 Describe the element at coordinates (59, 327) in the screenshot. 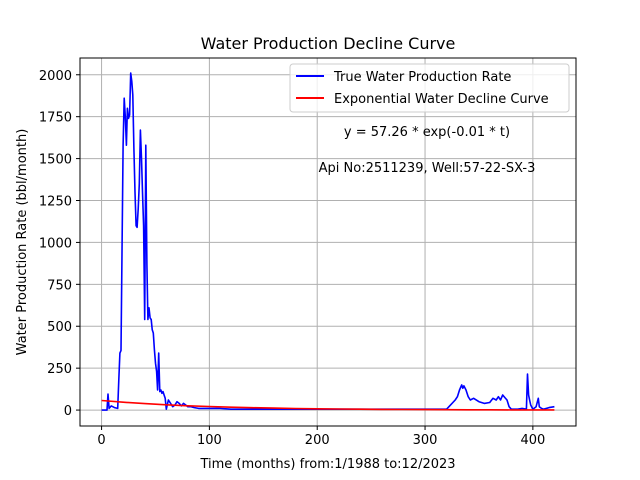

I see `y-tick-label: 500` at that location.